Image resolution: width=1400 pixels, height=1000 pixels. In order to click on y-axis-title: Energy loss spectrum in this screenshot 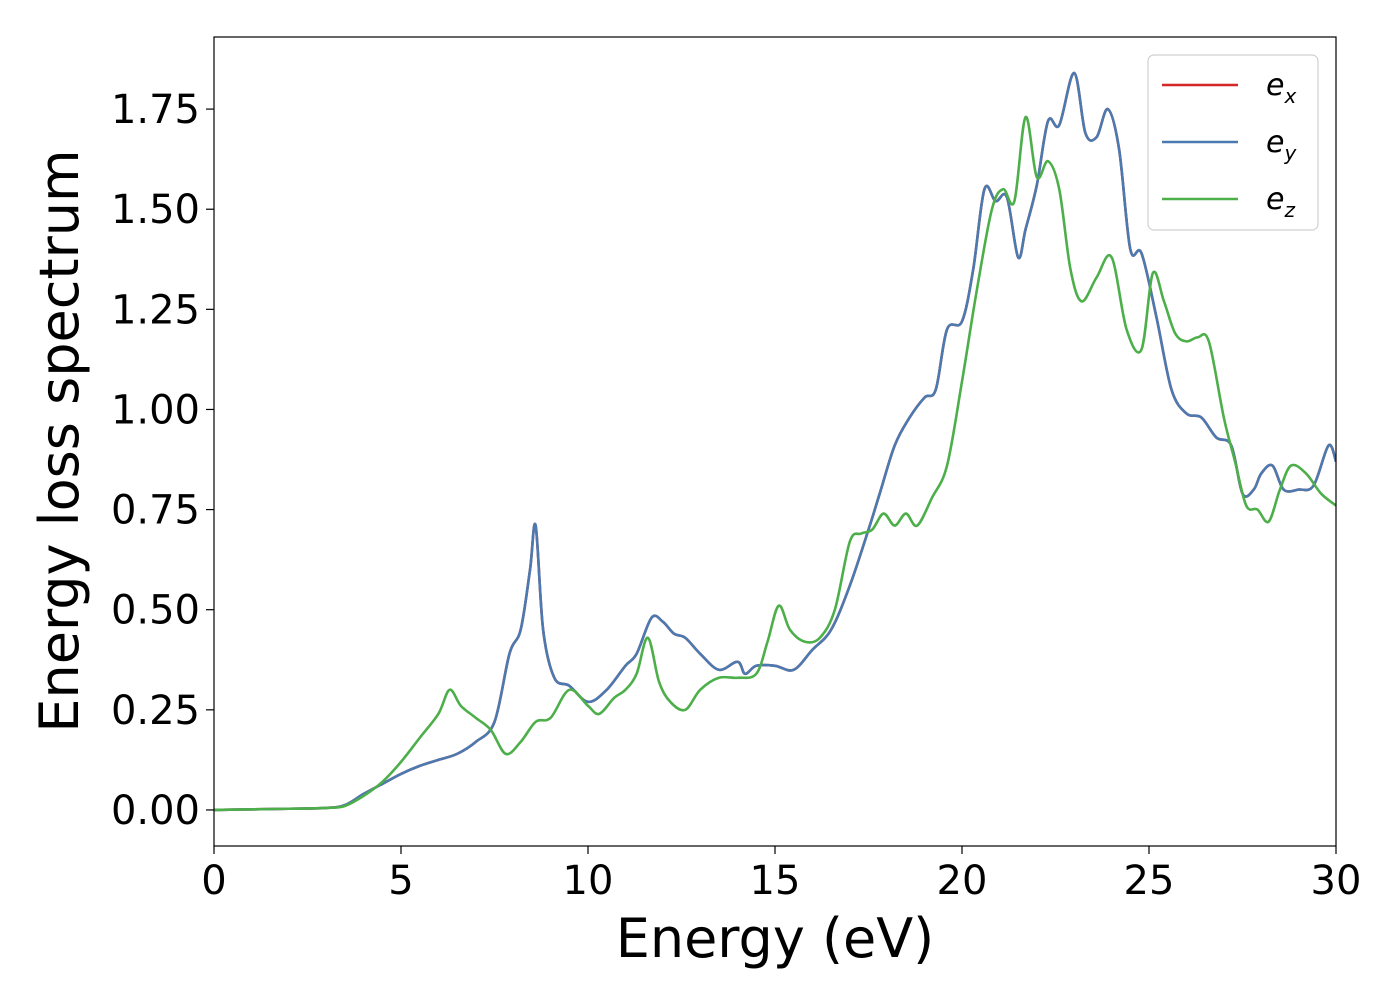, I will do `click(59, 440)`.